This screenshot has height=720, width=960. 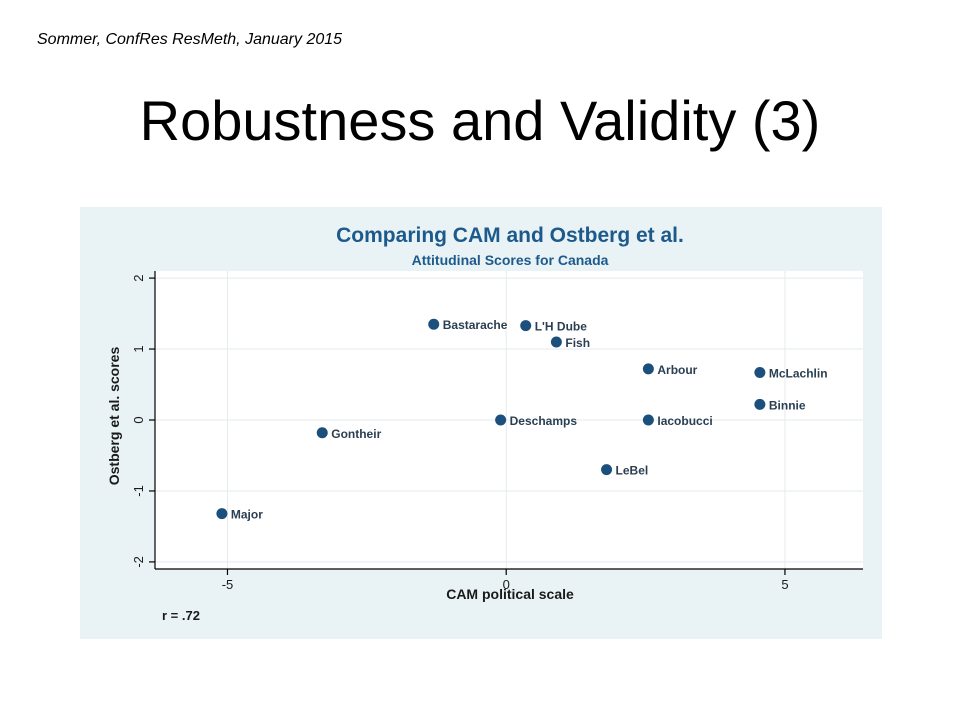 What do you see at coordinates (356, 434) in the screenshot?
I see `point-label: Gontheir` at bounding box center [356, 434].